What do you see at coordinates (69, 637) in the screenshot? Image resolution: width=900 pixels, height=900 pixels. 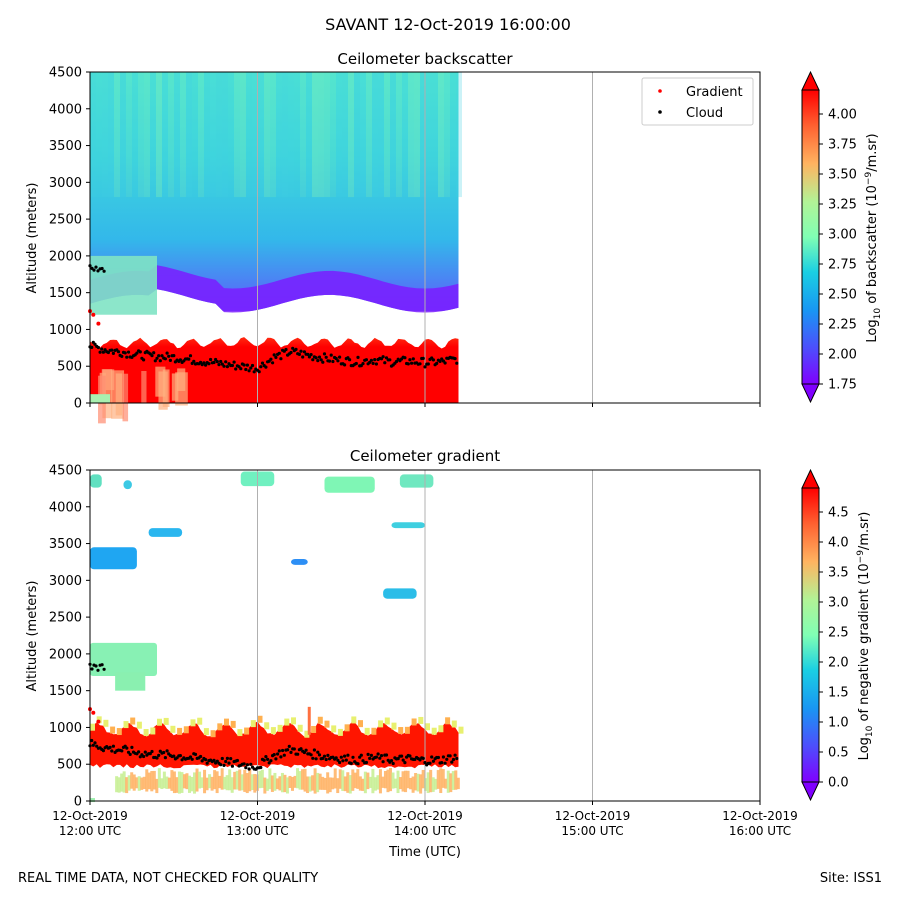 I see `gradient-yticks: 0 500 1000 1500 2000 2500 3000 3500 4000 4500` at bounding box center [69, 637].